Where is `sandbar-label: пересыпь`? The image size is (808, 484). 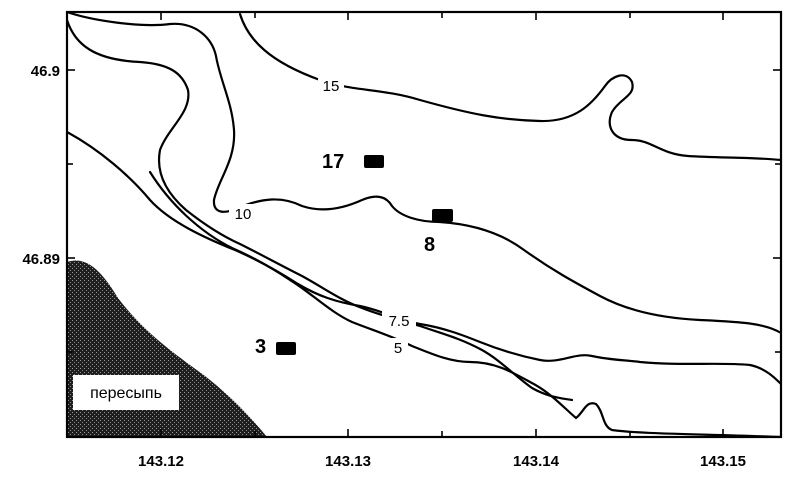 sandbar-label: пересыпь is located at coordinates (126, 393).